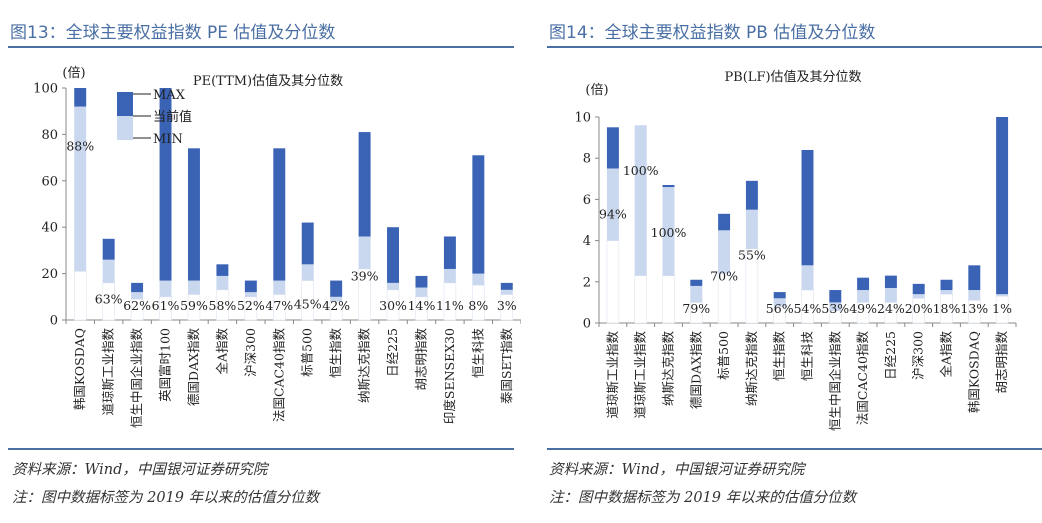  I want to click on pe-y-tick-label: 20, so click(49, 274).